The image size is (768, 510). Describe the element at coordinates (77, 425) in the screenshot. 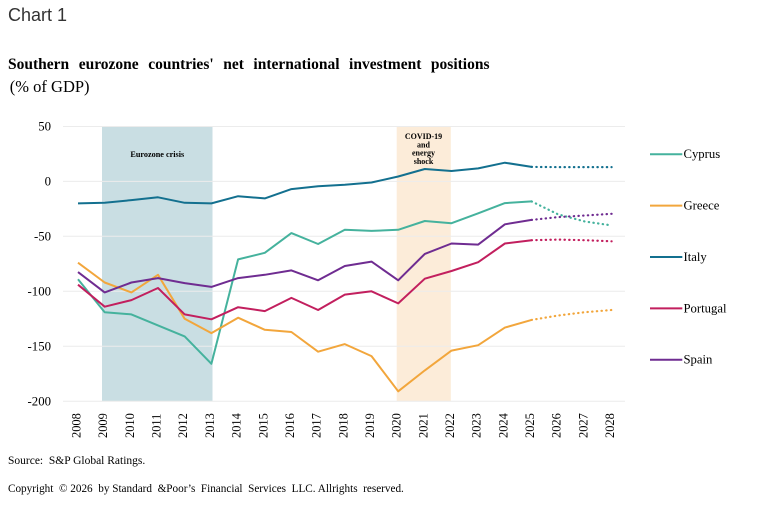

I see `svg-text: 2008` at that location.